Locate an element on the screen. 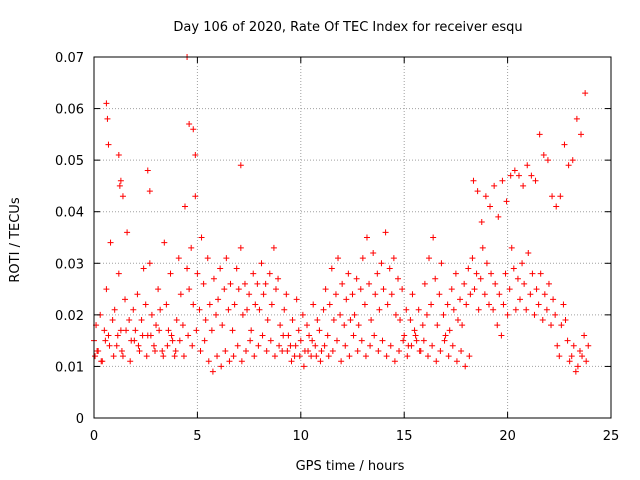 The width and height of the screenshot is (640, 480). y-tick-label: 0.03 is located at coordinates (69, 264).